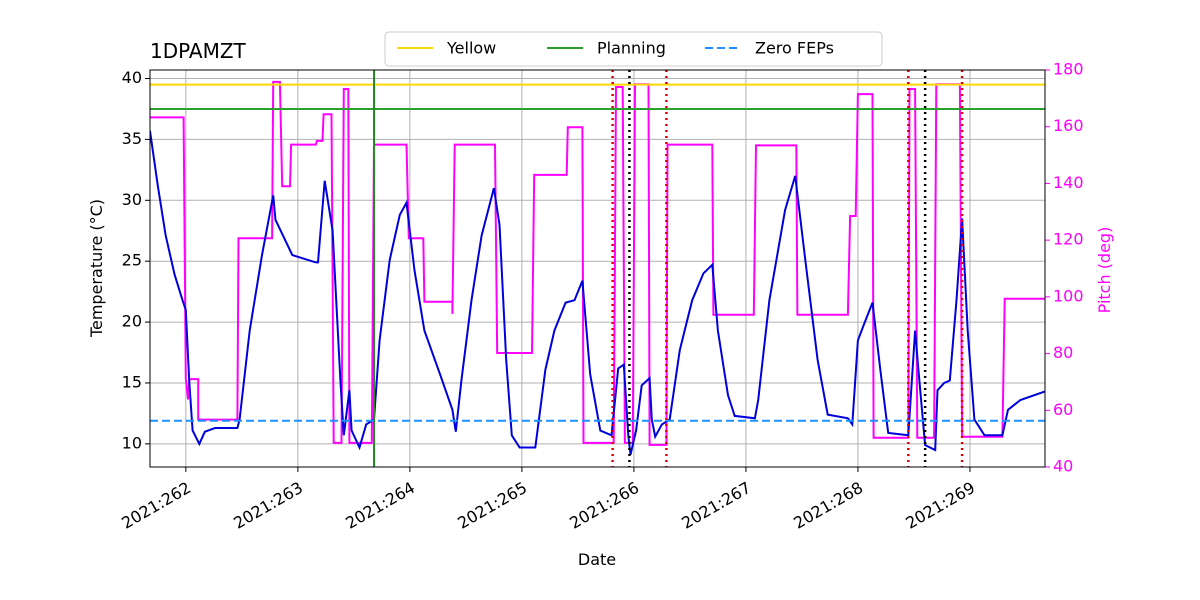  I want to click on y2-tick-label: 60, so click(1063, 409).